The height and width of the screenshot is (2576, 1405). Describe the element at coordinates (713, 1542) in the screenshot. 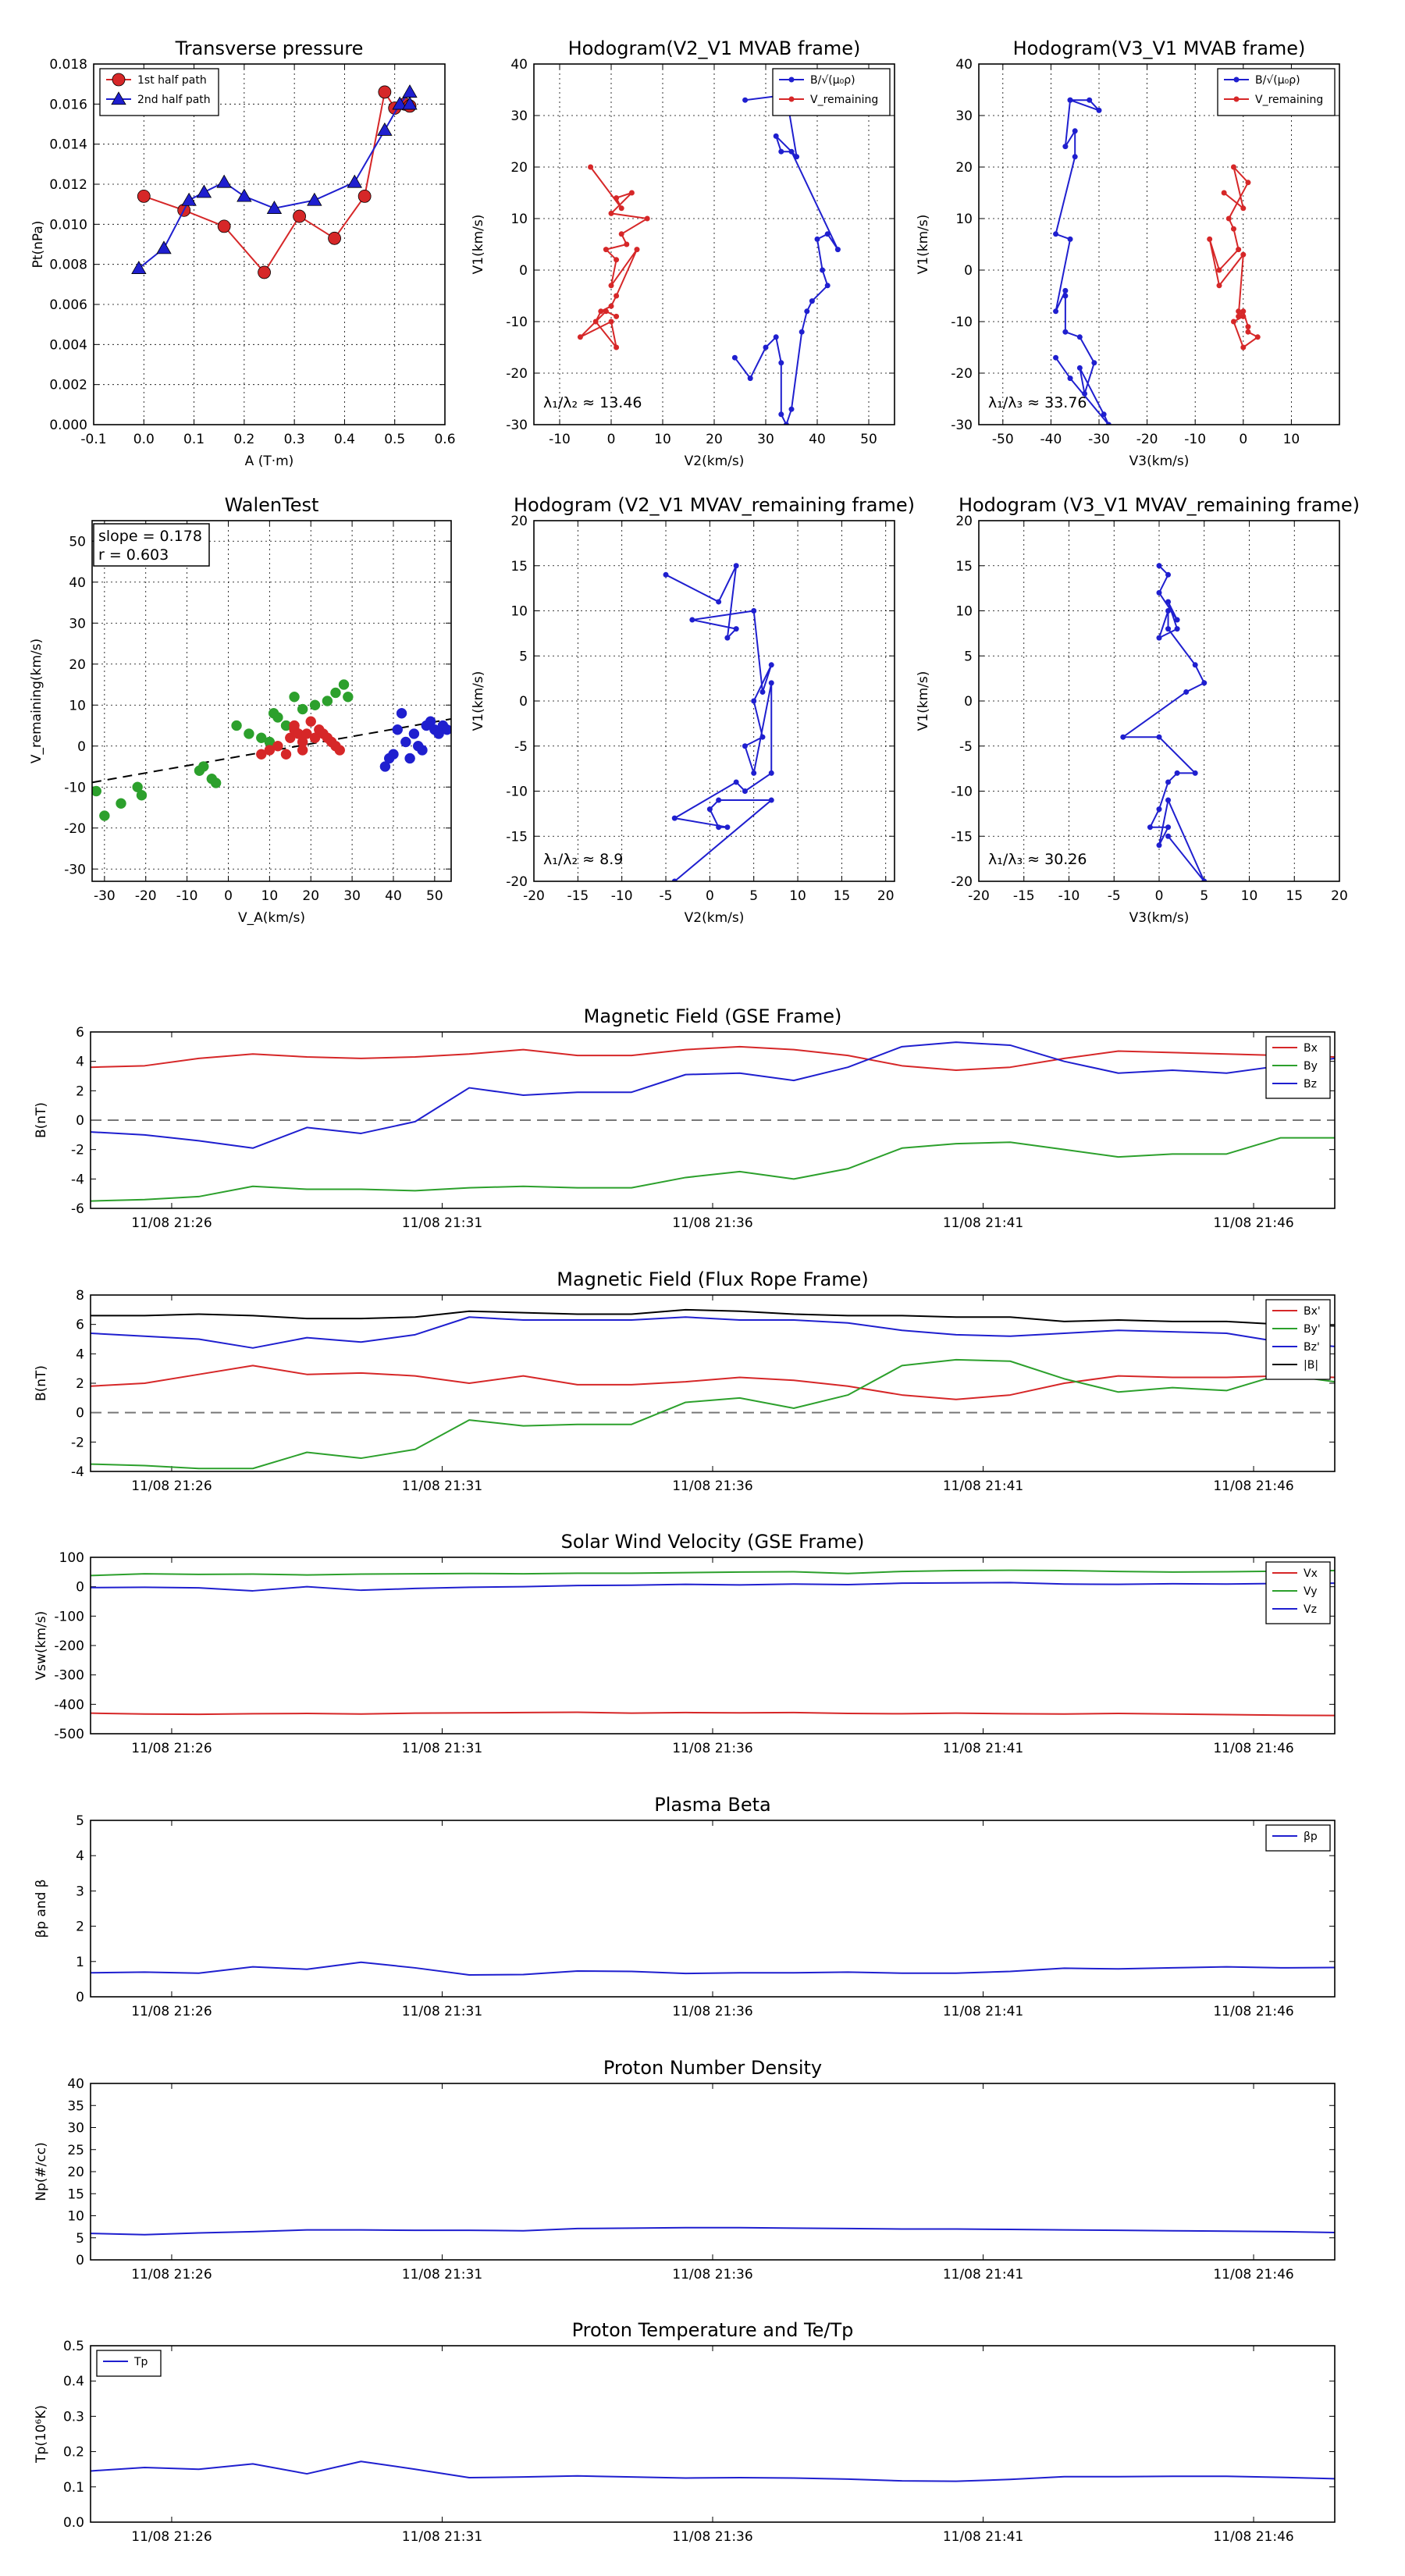

I see `vsw-title: Solar Wind Velocity (GSE Frame)` at that location.